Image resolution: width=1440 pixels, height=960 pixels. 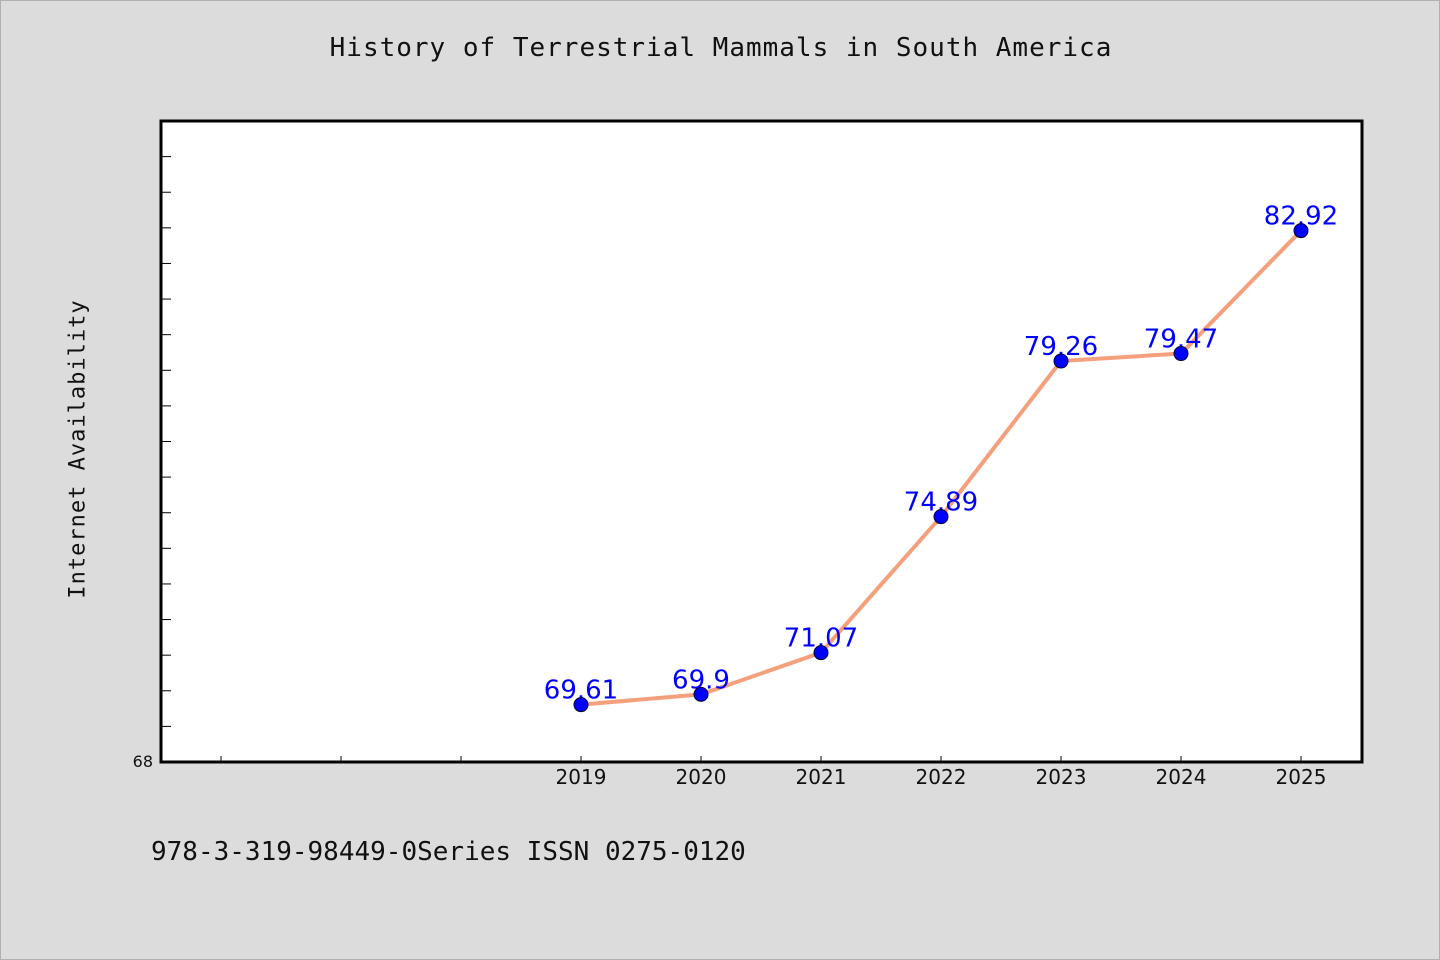 What do you see at coordinates (941, 777) in the screenshot?
I see `x-tick-label: 2022` at bounding box center [941, 777].